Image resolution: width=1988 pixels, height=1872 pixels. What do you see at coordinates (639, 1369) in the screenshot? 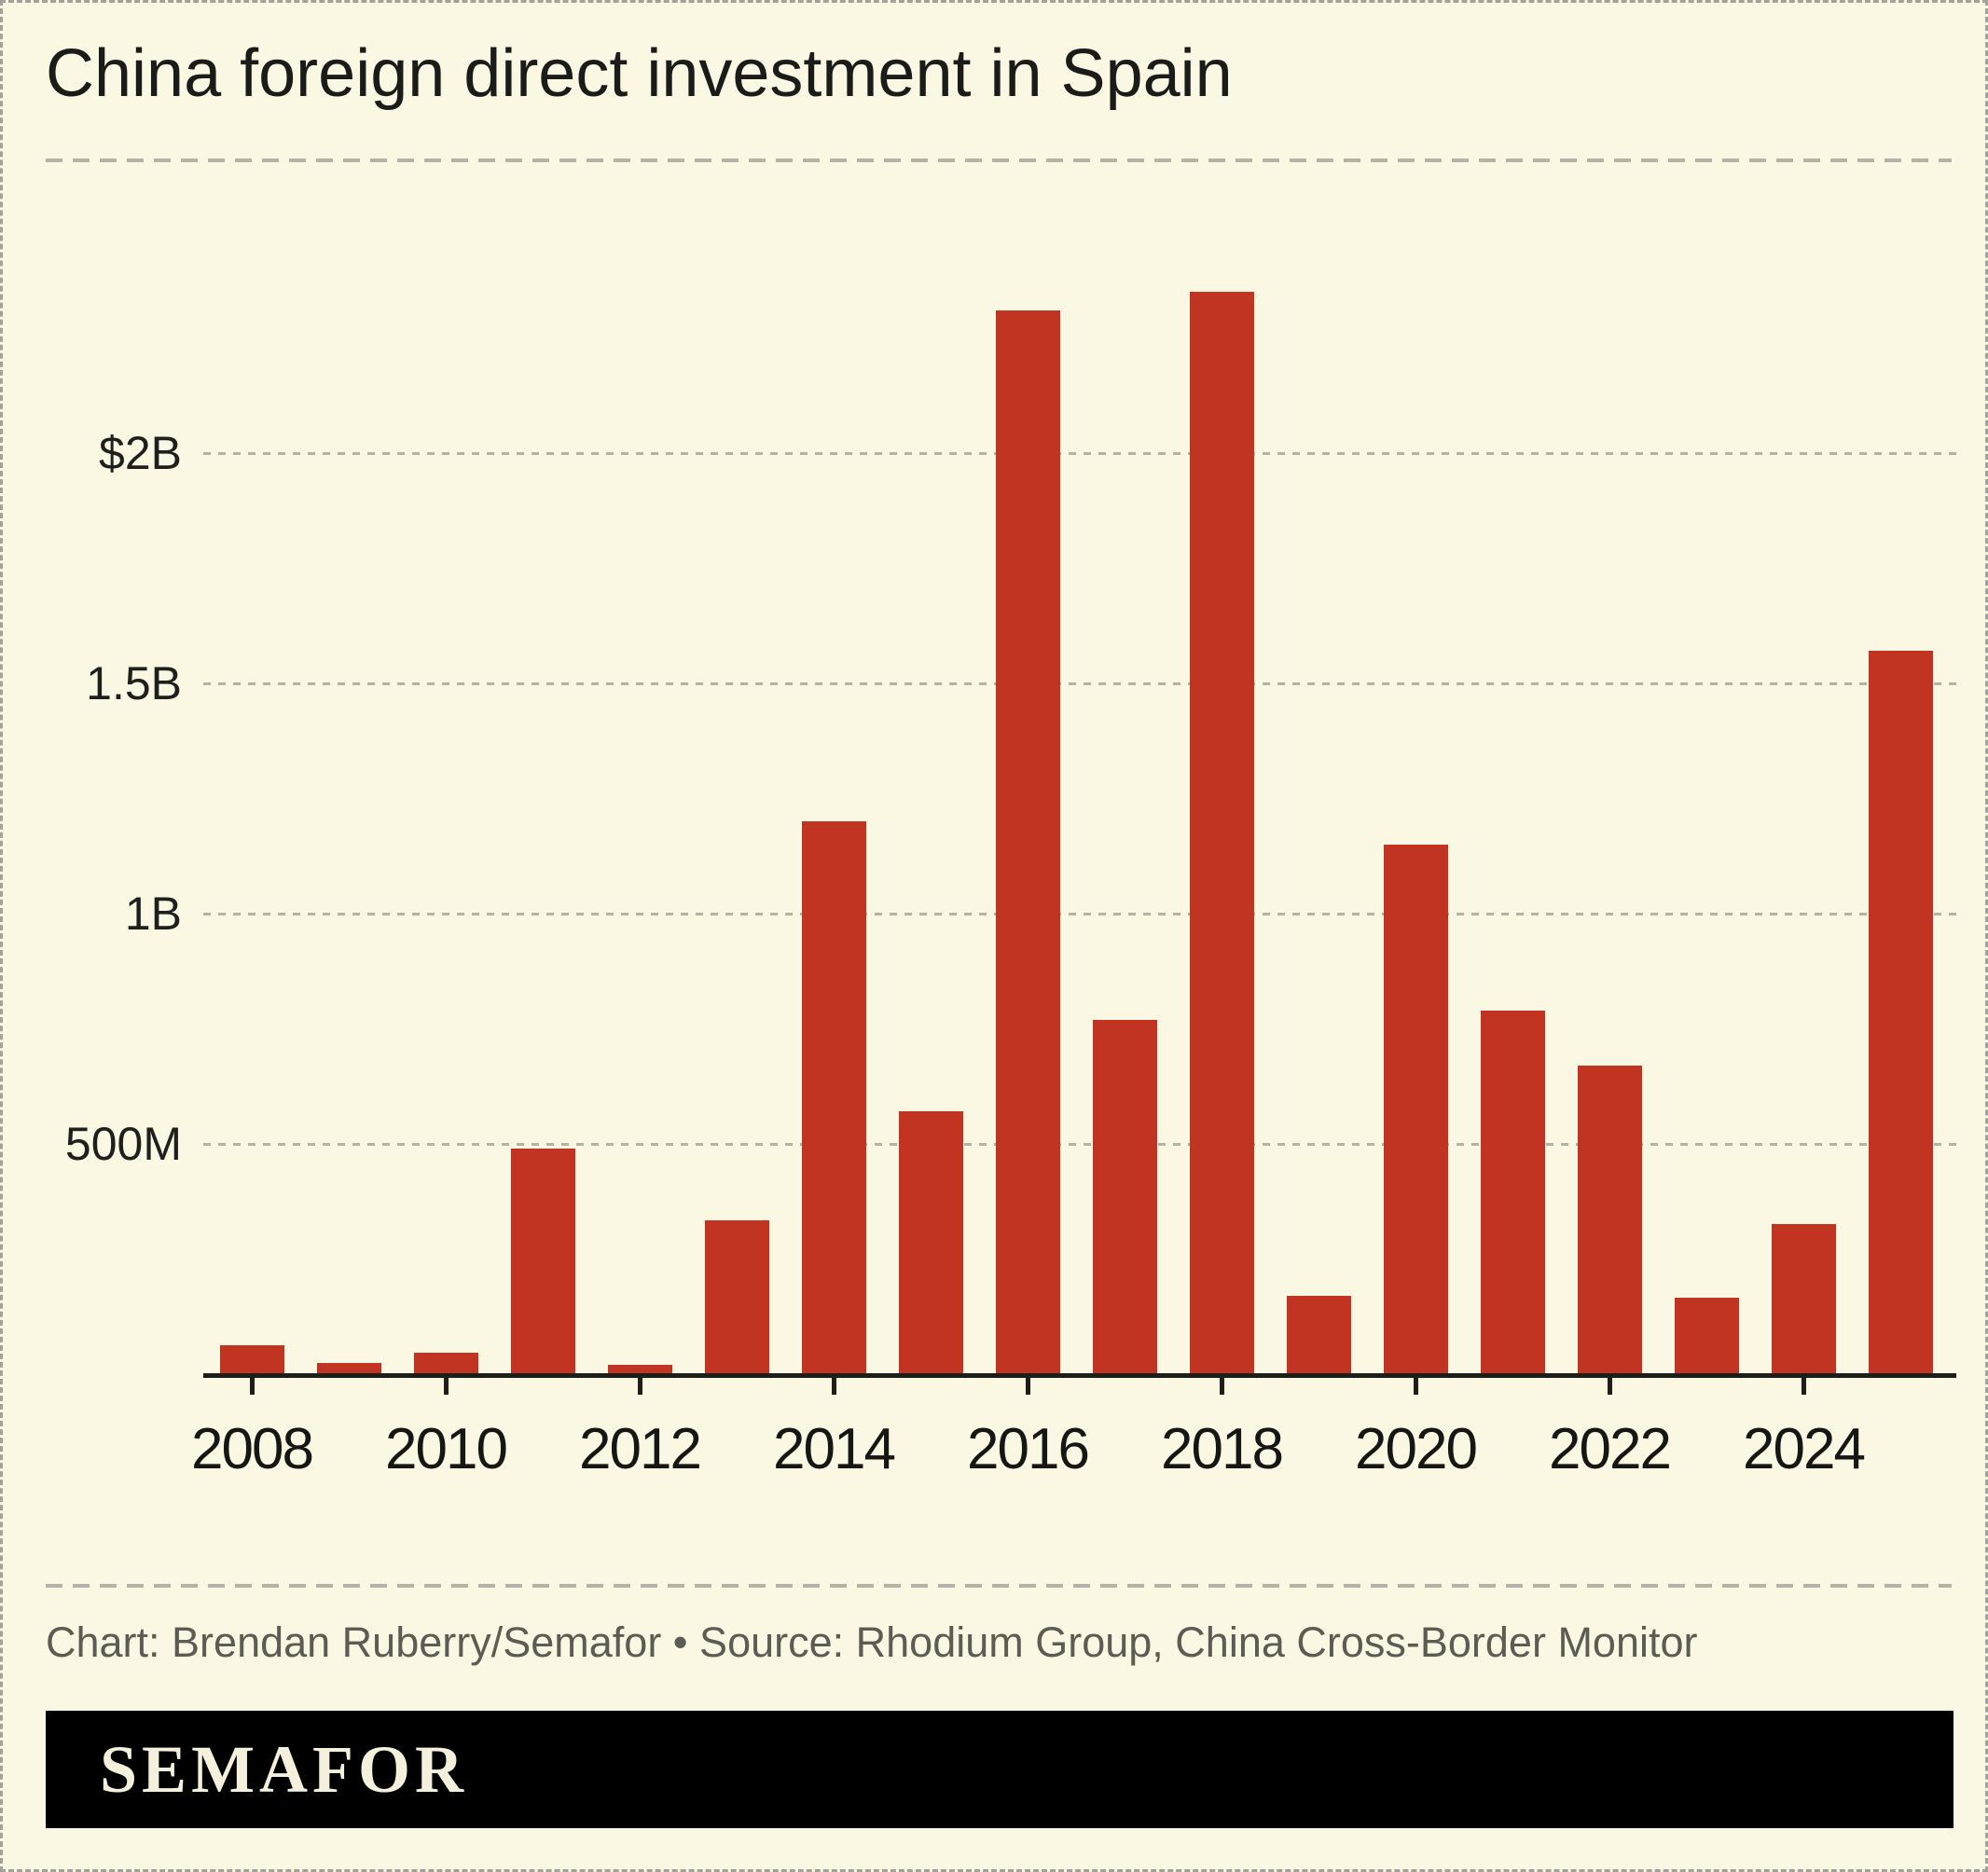
I see `bar-2012` at bounding box center [639, 1369].